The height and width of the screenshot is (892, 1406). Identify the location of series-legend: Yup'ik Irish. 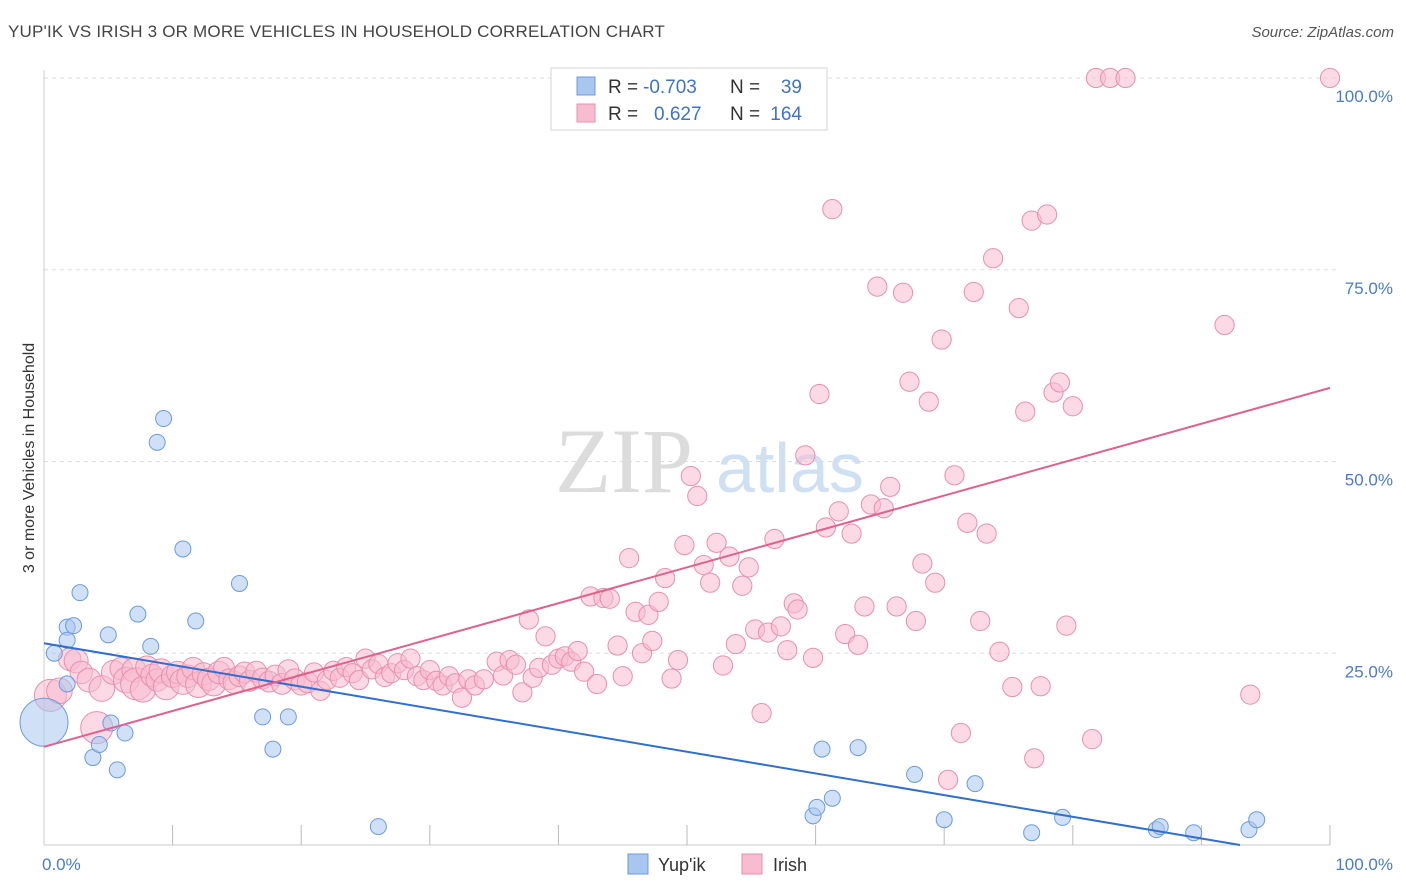
(717, 864).